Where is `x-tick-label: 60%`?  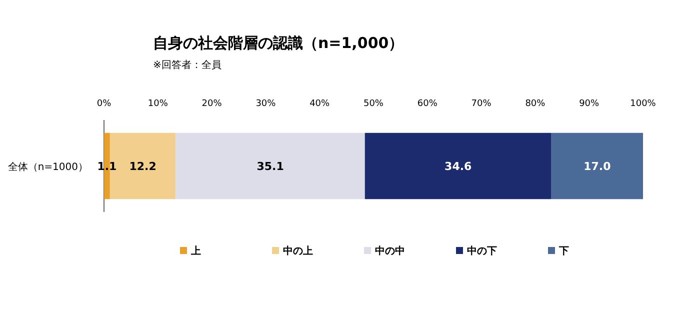 x-tick-label: 60% is located at coordinates (427, 104).